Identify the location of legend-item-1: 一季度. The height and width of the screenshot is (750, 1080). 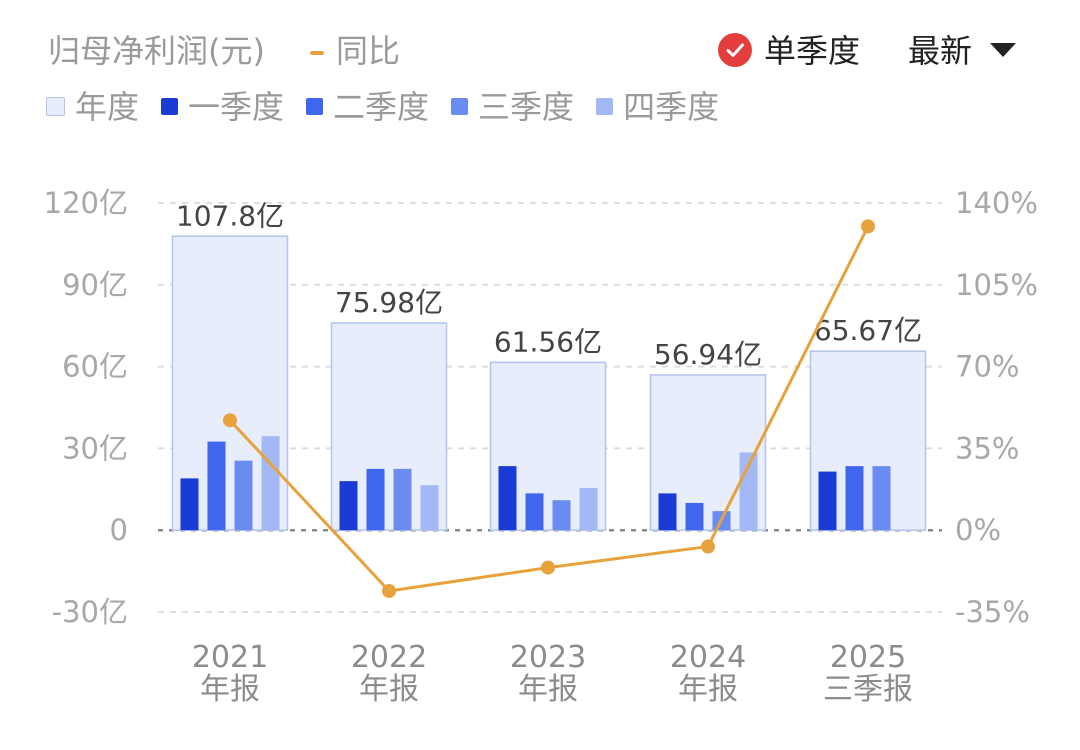
(222, 105).